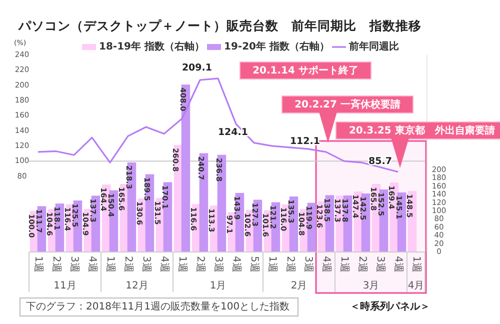  What do you see at coordinates (151, 46) in the screenshot?
I see `legend-label: 18-19年 指数（右軸）` at bounding box center [151, 46].